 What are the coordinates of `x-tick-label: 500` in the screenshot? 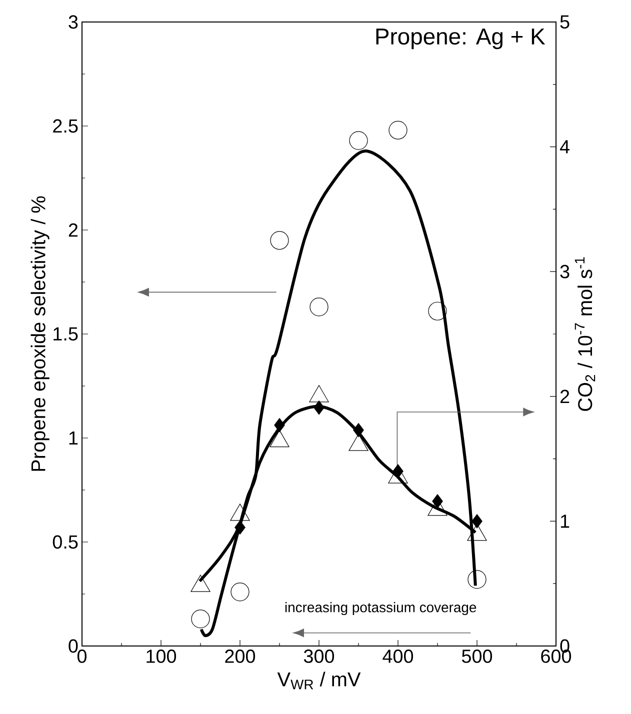 It's located at (477, 656).